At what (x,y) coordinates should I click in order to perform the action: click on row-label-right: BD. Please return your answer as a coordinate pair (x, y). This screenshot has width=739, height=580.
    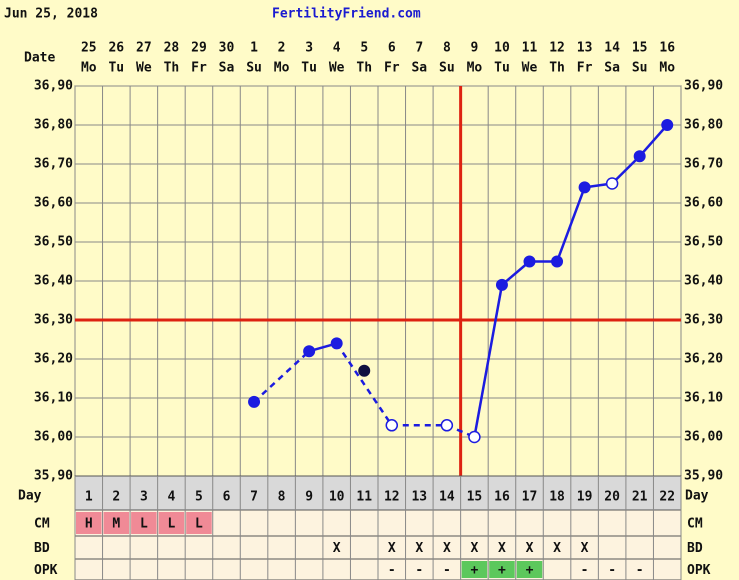
    Looking at the image, I should click on (695, 548).